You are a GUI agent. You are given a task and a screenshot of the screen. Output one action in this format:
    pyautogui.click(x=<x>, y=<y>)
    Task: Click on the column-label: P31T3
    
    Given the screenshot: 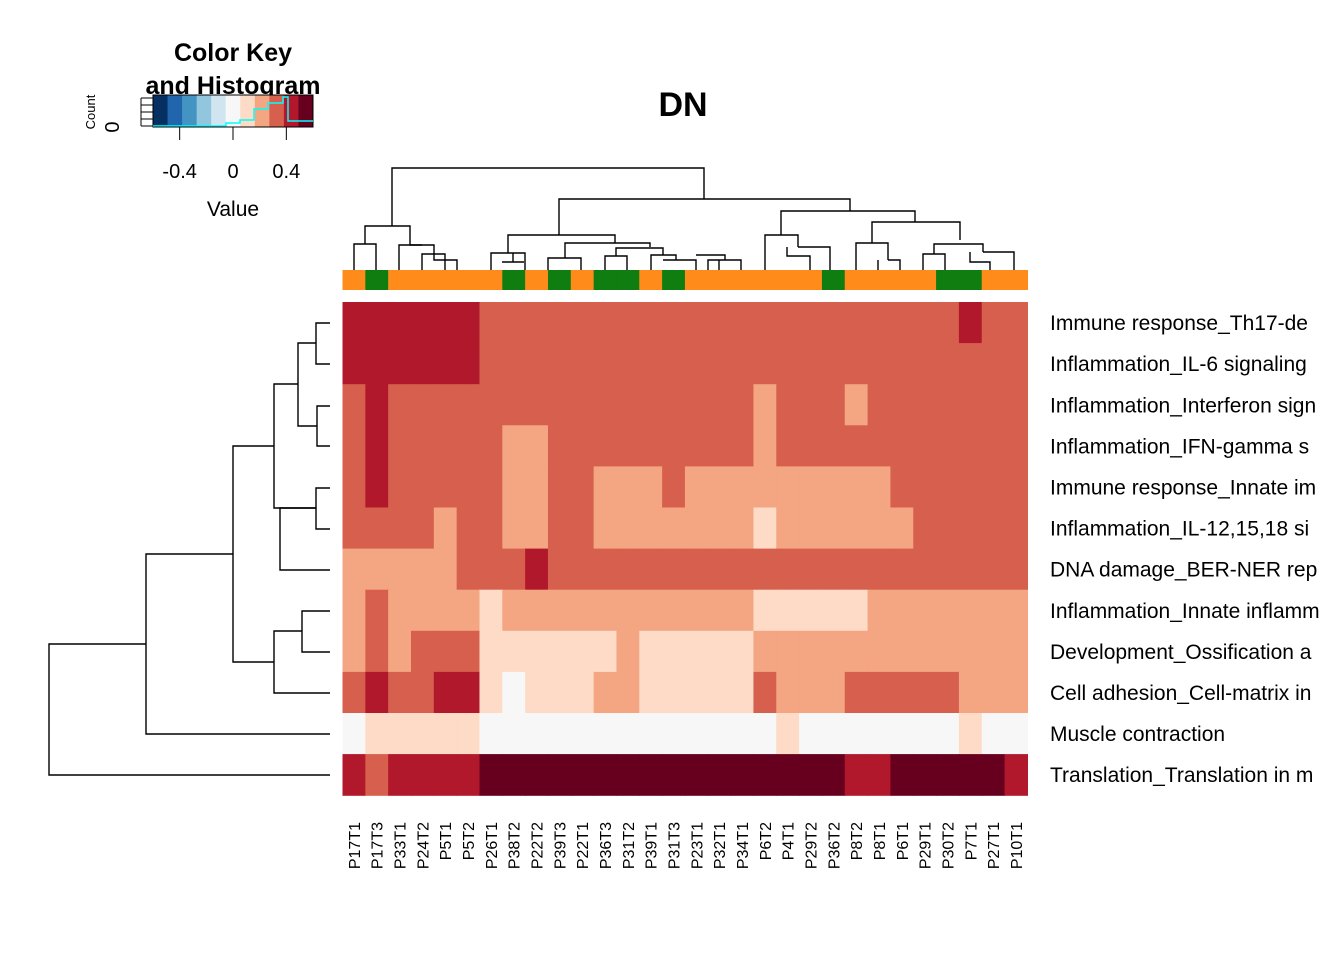 What is the action you would take?
    pyautogui.click(x=675, y=845)
    